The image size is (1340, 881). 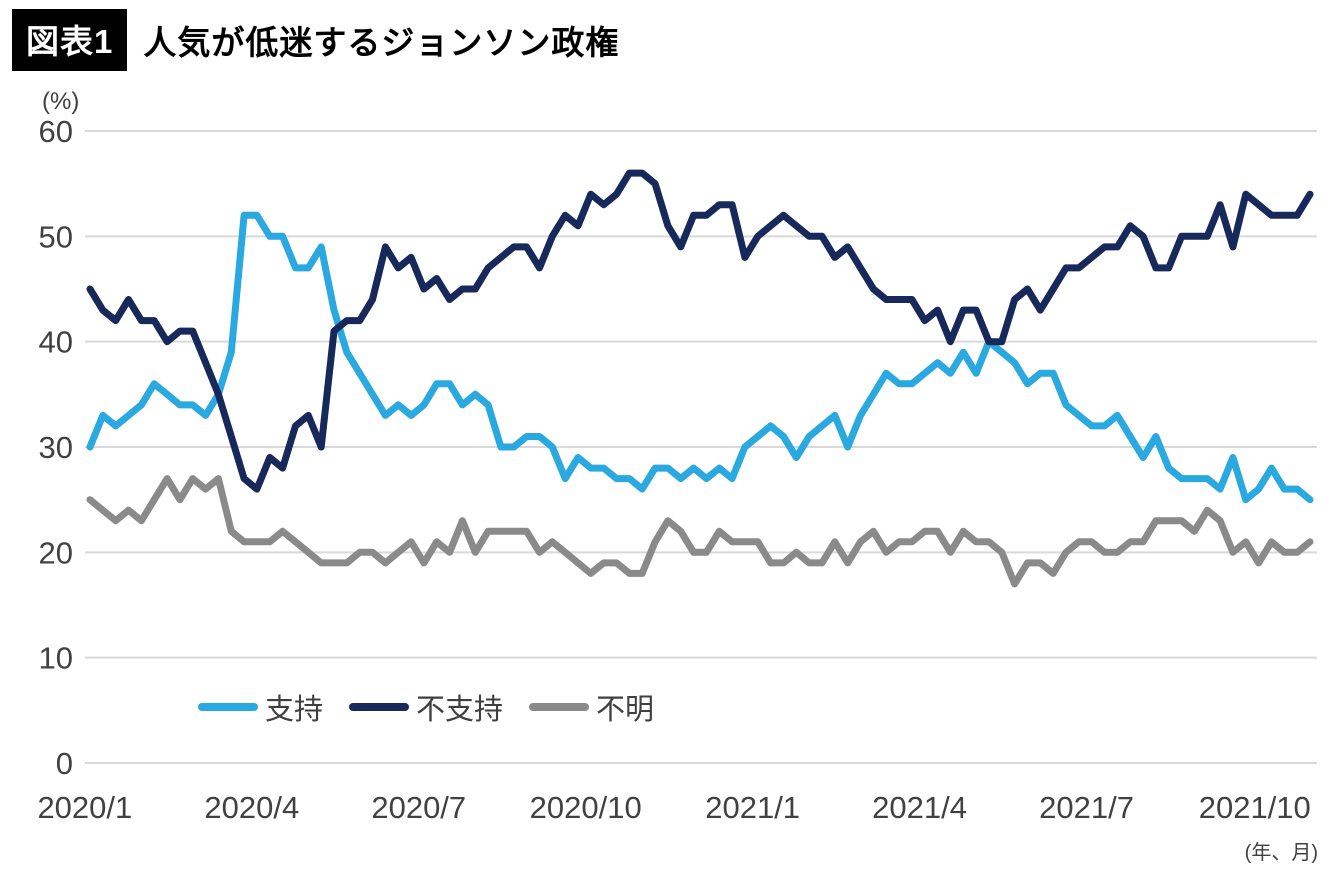 What do you see at coordinates (1086, 807) in the screenshot?
I see `svg-text: 2021/7` at bounding box center [1086, 807].